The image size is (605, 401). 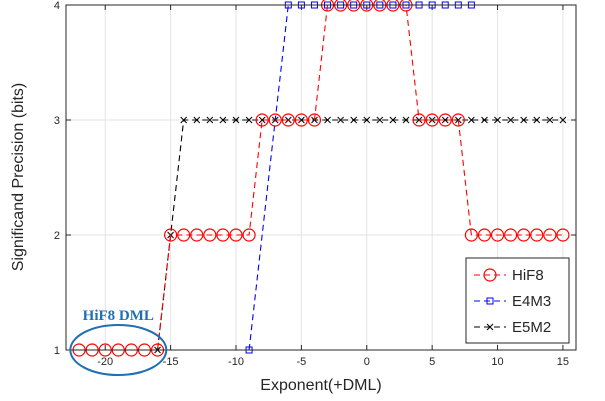 I want to click on annotation-label: HiF8 DML, so click(x=118, y=316).